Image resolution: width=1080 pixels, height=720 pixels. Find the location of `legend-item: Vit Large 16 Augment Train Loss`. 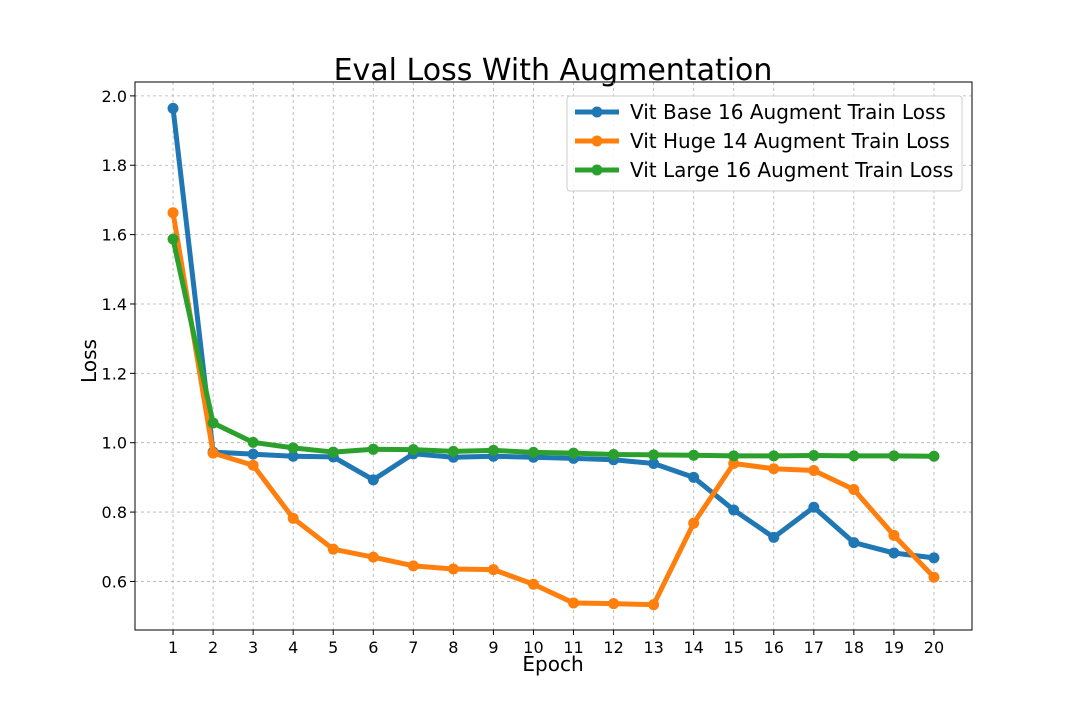

legend-item: Vit Large 16 Augment Train Loss is located at coordinates (764, 170).